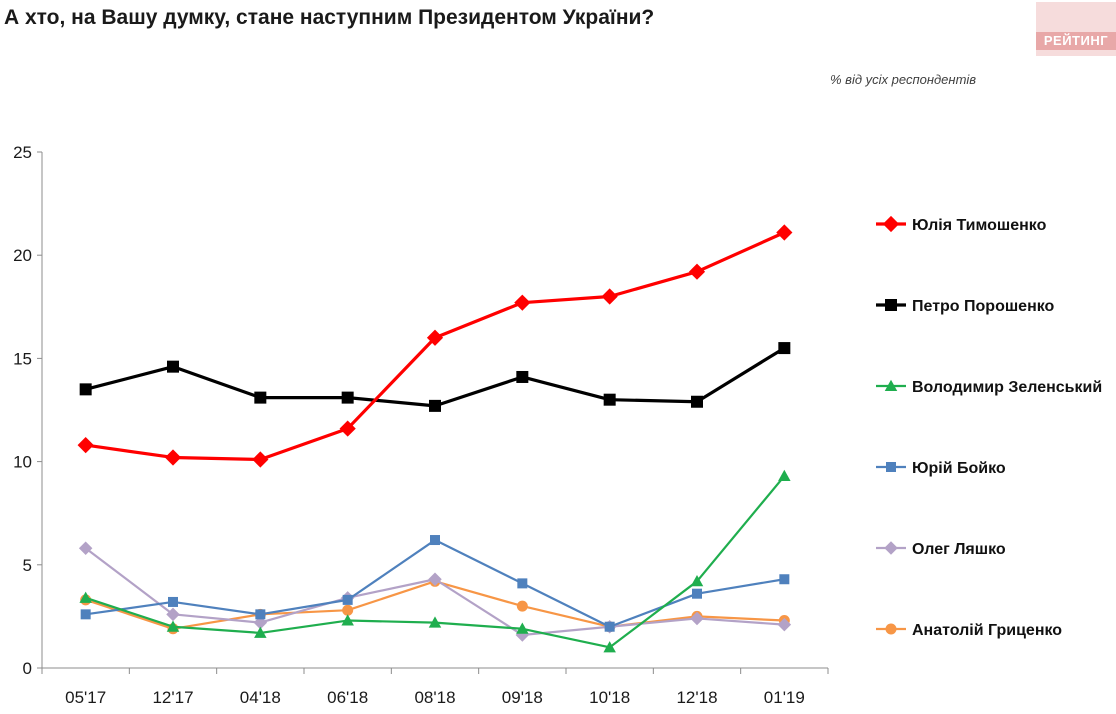 This screenshot has height=714, width=1116. What do you see at coordinates (959, 549) in the screenshot?
I see `legend-entry: Олег Ляшко` at bounding box center [959, 549].